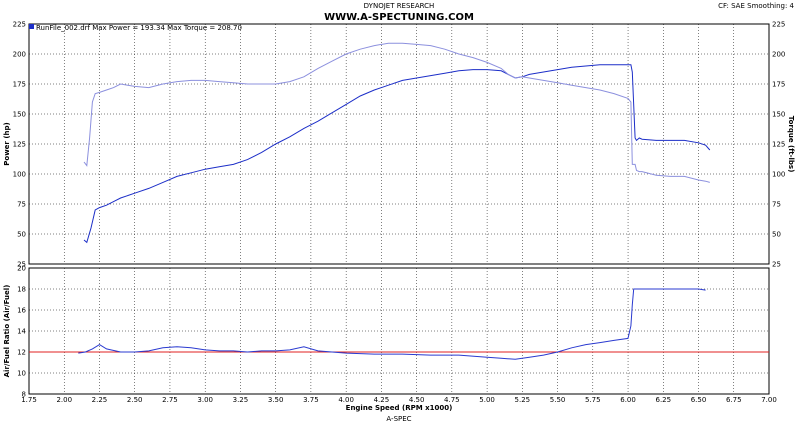 The image size is (798, 423). I want to click on rpm-tick-label: 6.50, so click(699, 400).